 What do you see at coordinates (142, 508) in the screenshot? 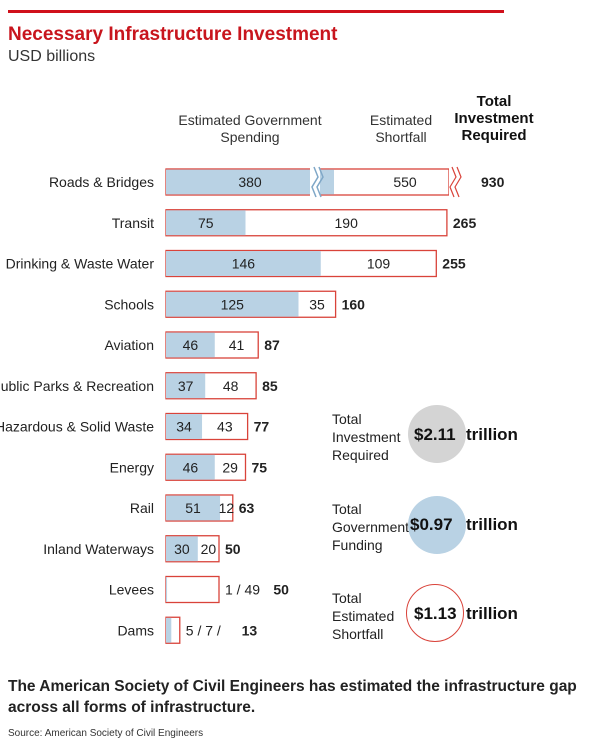
I see `category-label: Rail` at bounding box center [142, 508].